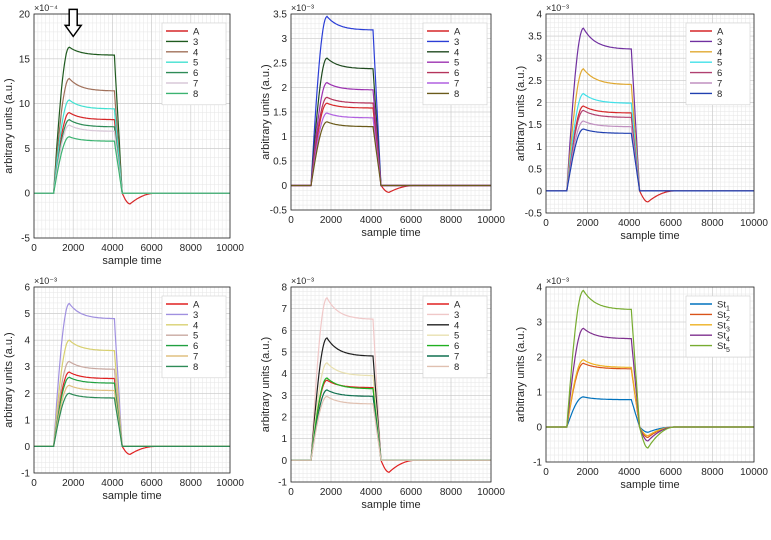 The image size is (771, 540). What do you see at coordinates (25, 104) in the screenshot?
I see `y-tick-label: 10` at bounding box center [25, 104].